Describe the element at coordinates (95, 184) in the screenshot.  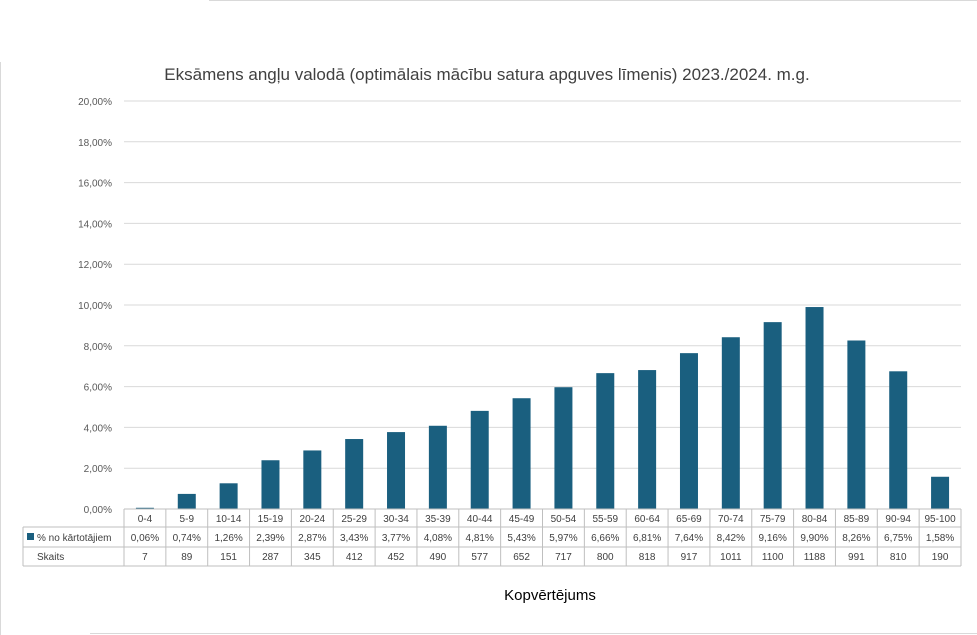
I see `y-tick-label: 16,00%` at that location.